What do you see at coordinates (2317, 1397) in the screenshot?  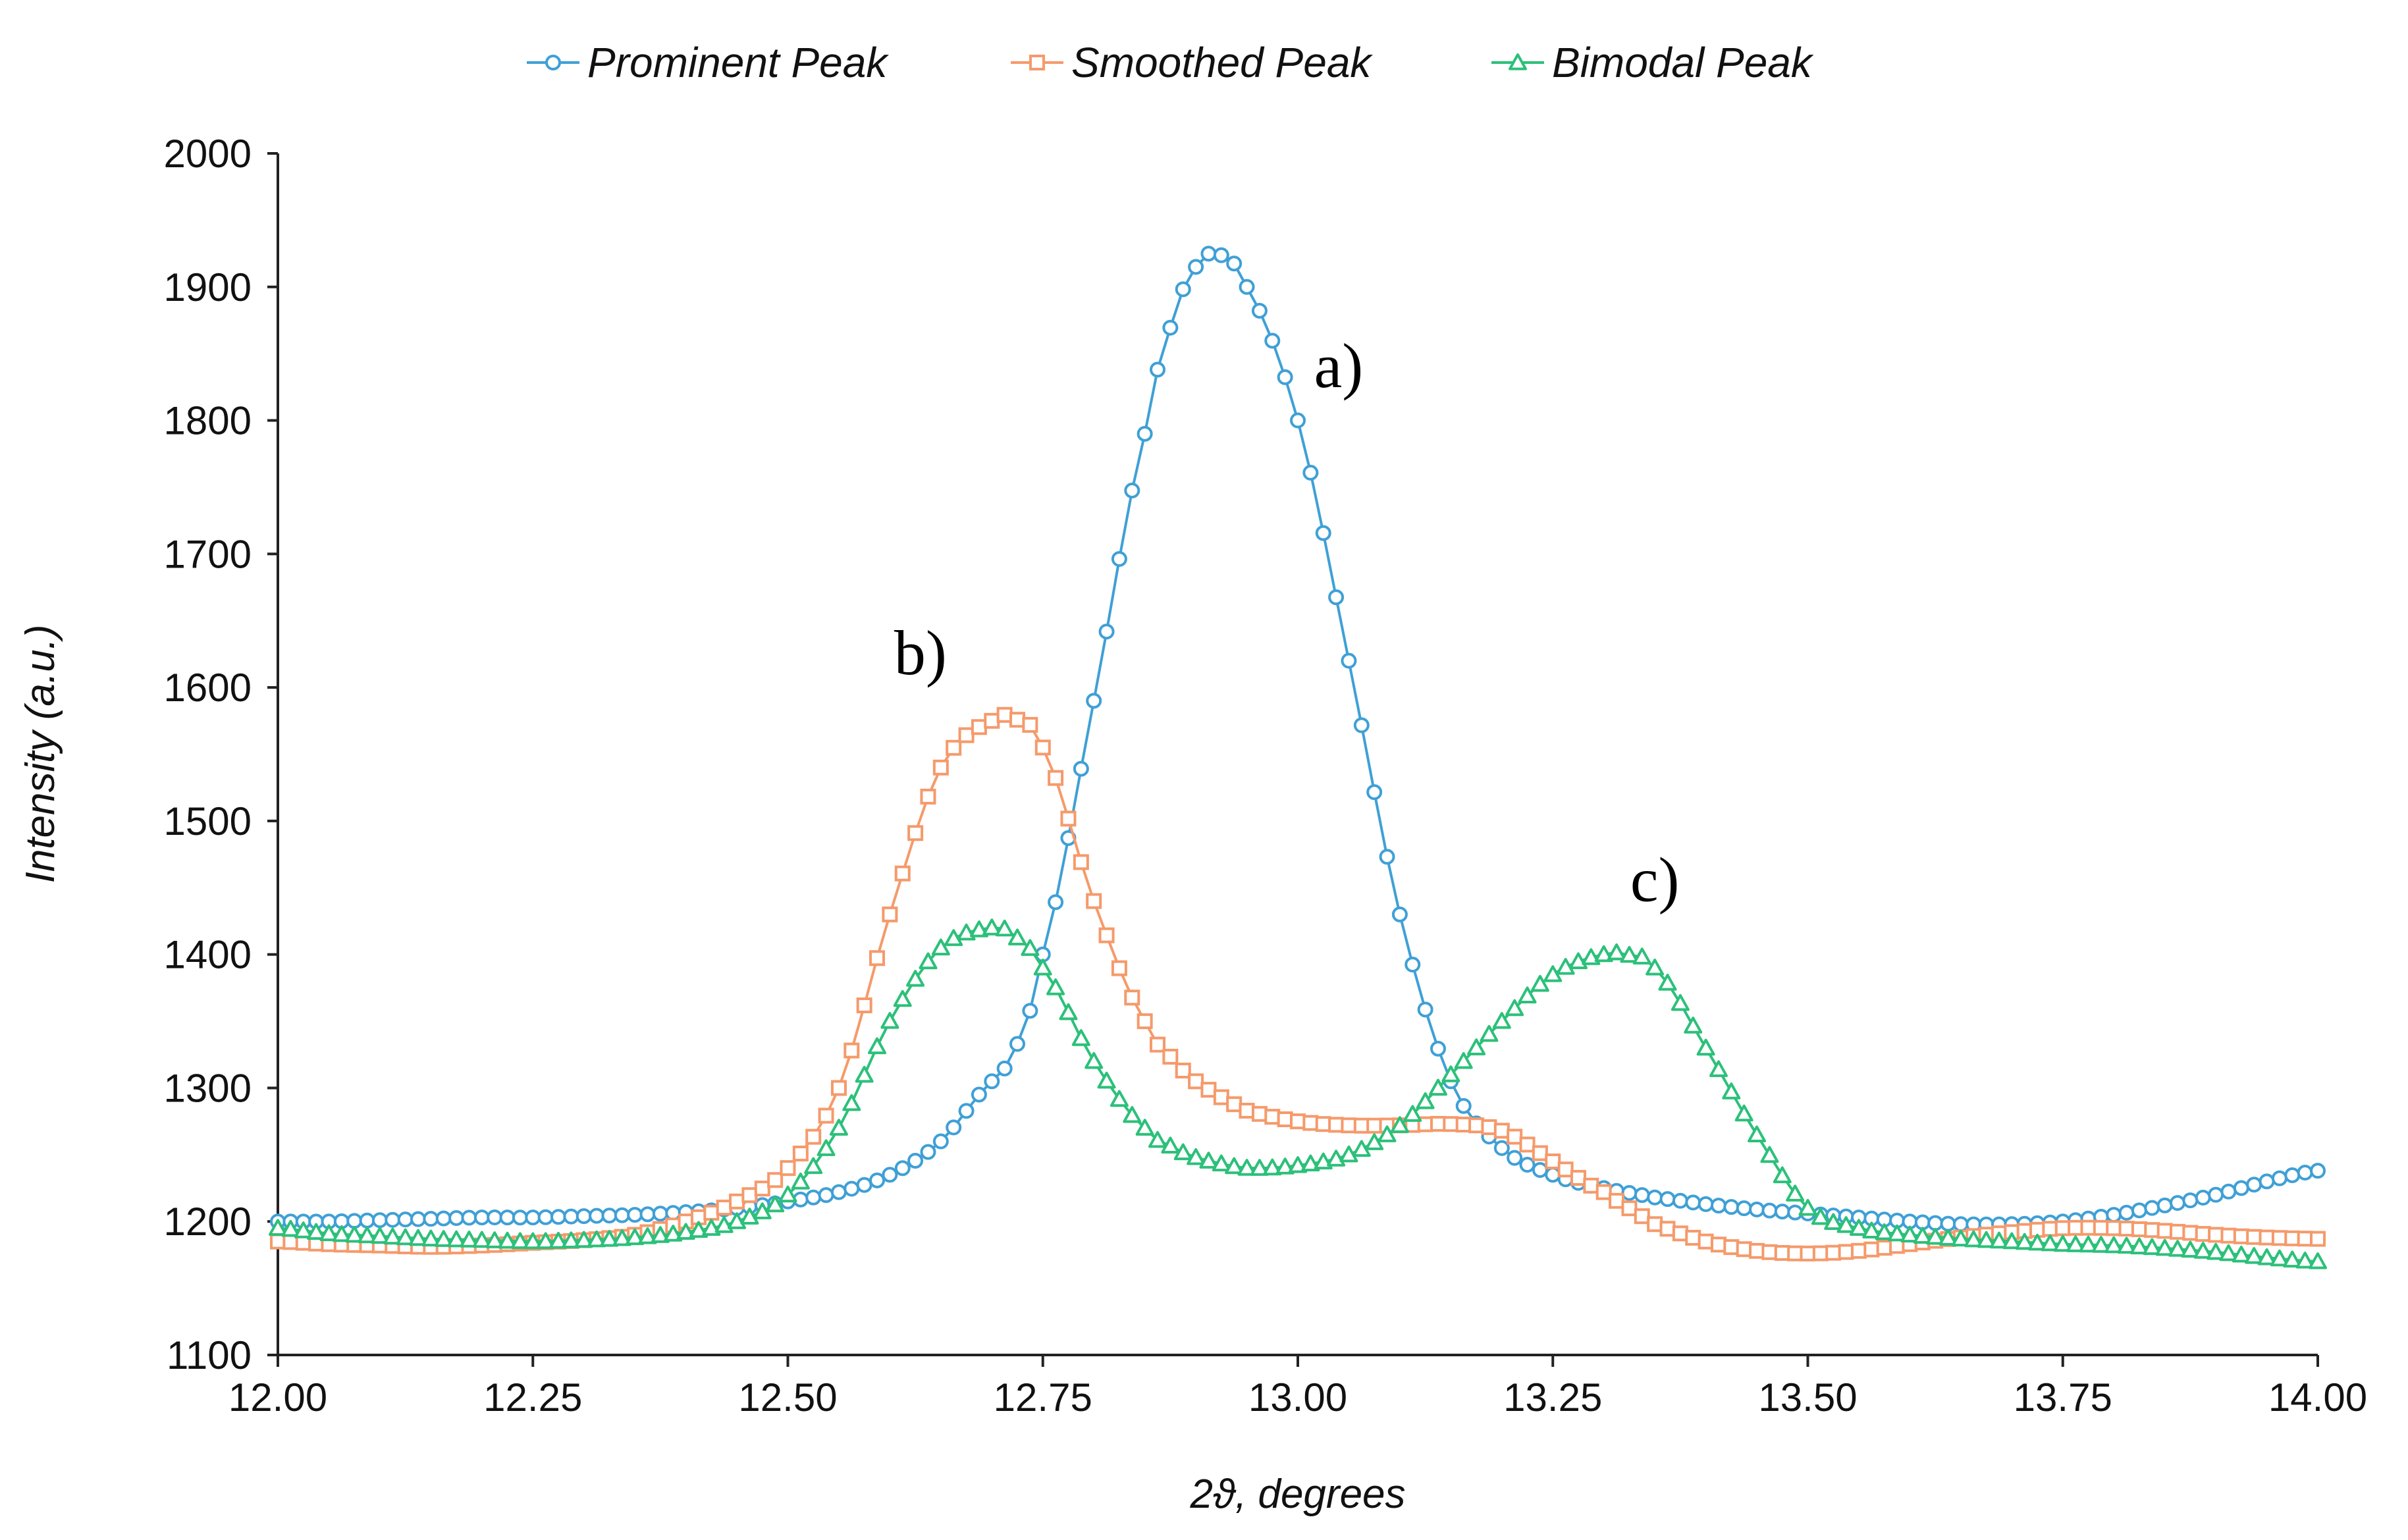 I see `x-tick-label: 14.00` at bounding box center [2317, 1397].